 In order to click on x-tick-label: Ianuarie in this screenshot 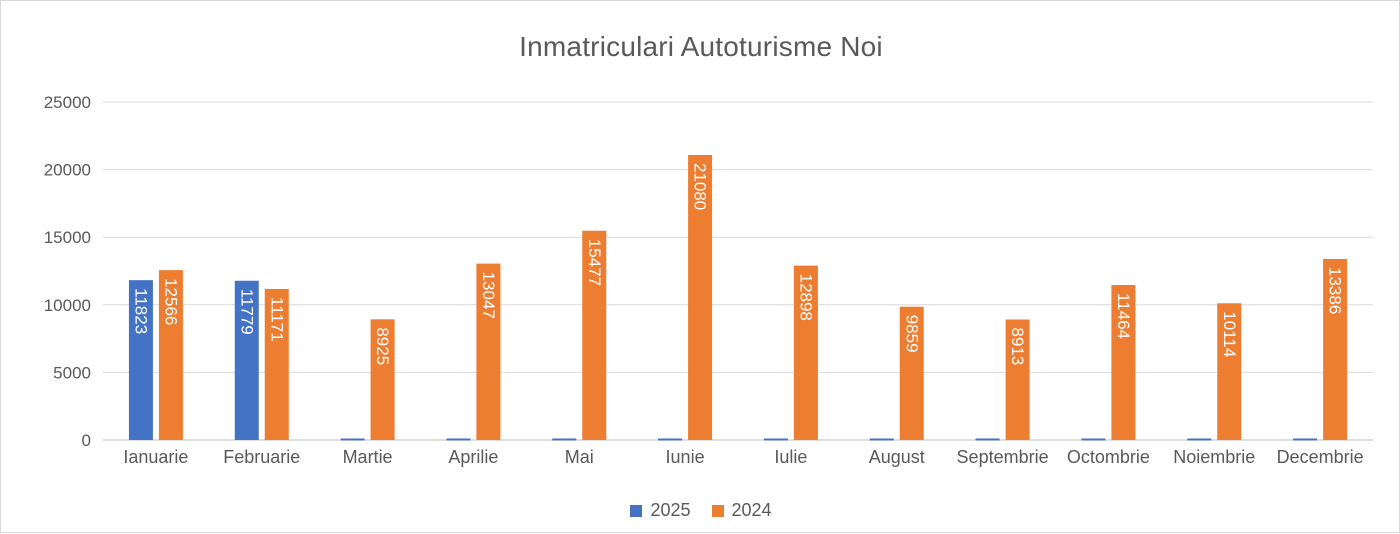, I will do `click(155, 457)`.